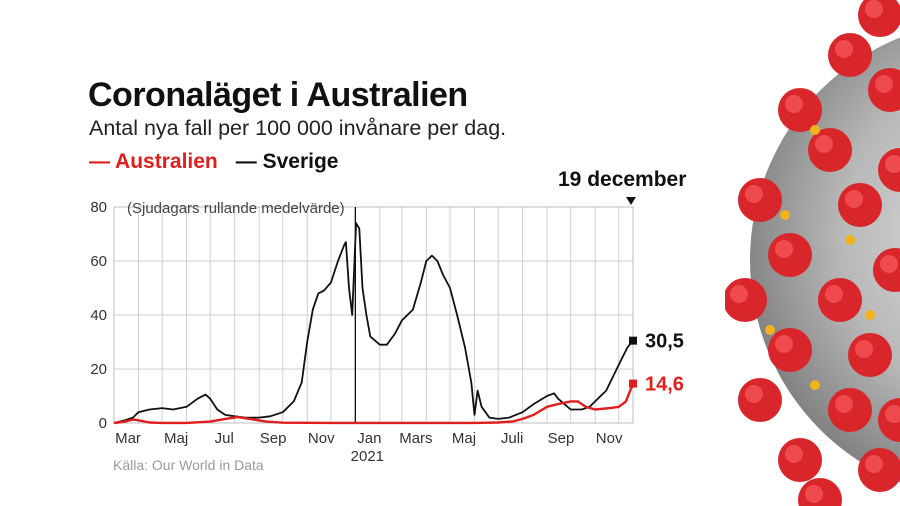 This screenshot has width=900, height=506. Describe the element at coordinates (188, 465) in the screenshot. I see `source-label: Källa: Our World in Data` at that location.